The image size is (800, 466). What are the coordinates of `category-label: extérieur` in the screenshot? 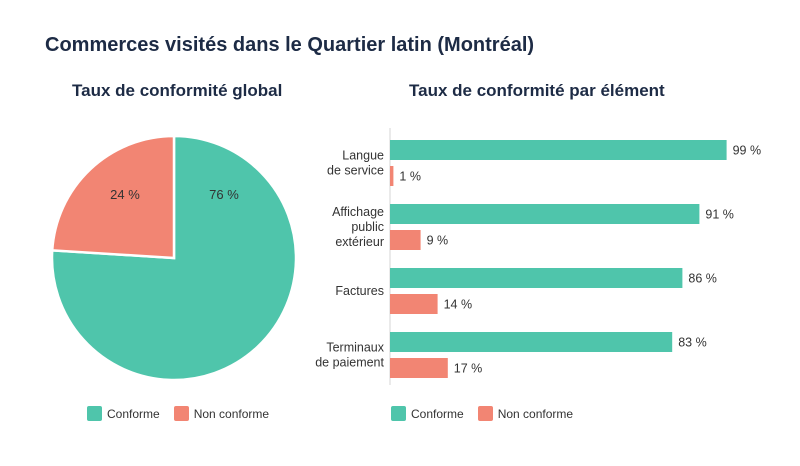 It's located at (359, 242).